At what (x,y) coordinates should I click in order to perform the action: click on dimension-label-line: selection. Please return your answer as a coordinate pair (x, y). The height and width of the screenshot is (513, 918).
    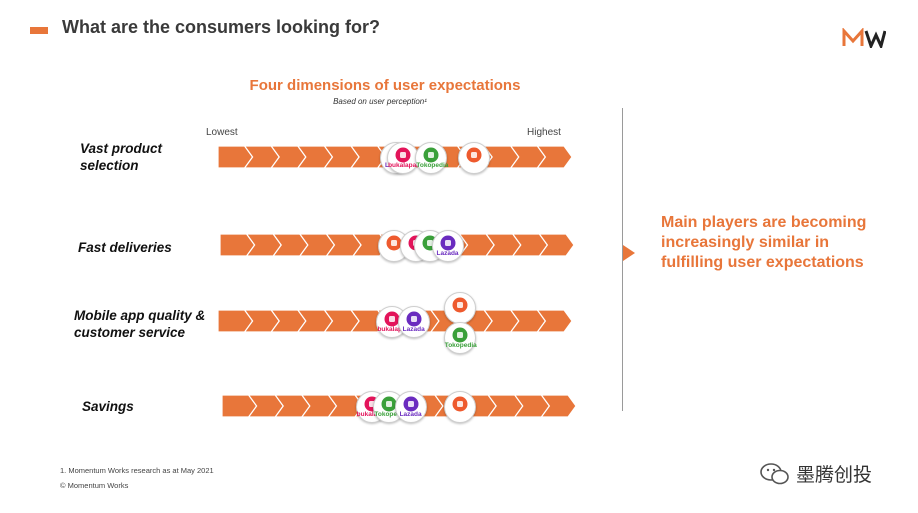
    Looking at the image, I should click on (109, 165).